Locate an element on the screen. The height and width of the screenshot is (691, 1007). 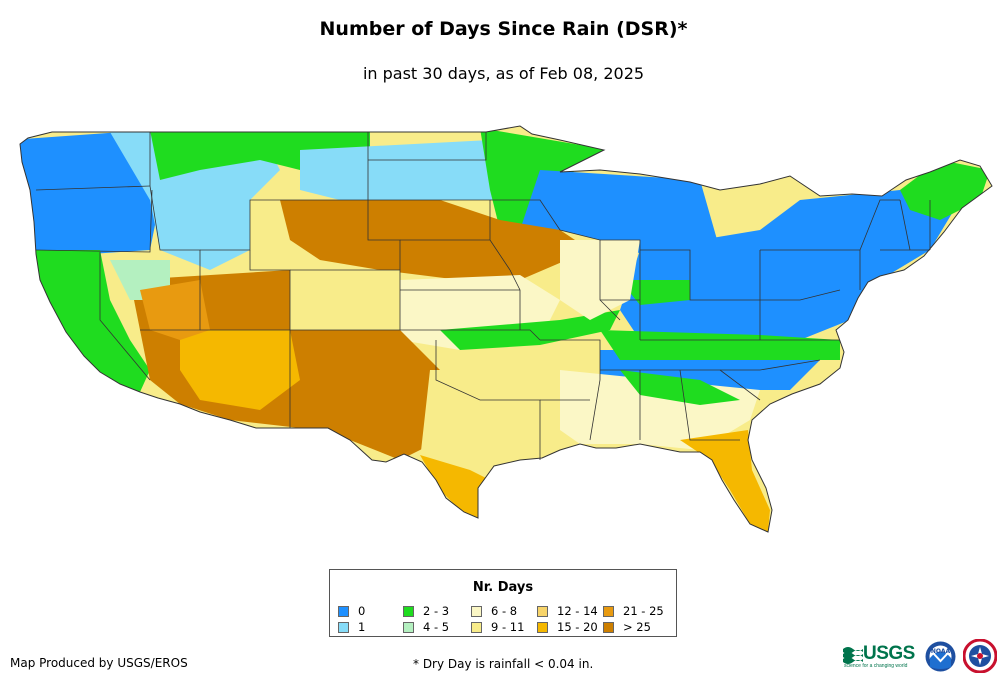
region-pnw-blue is located at coordinates (90, 193).